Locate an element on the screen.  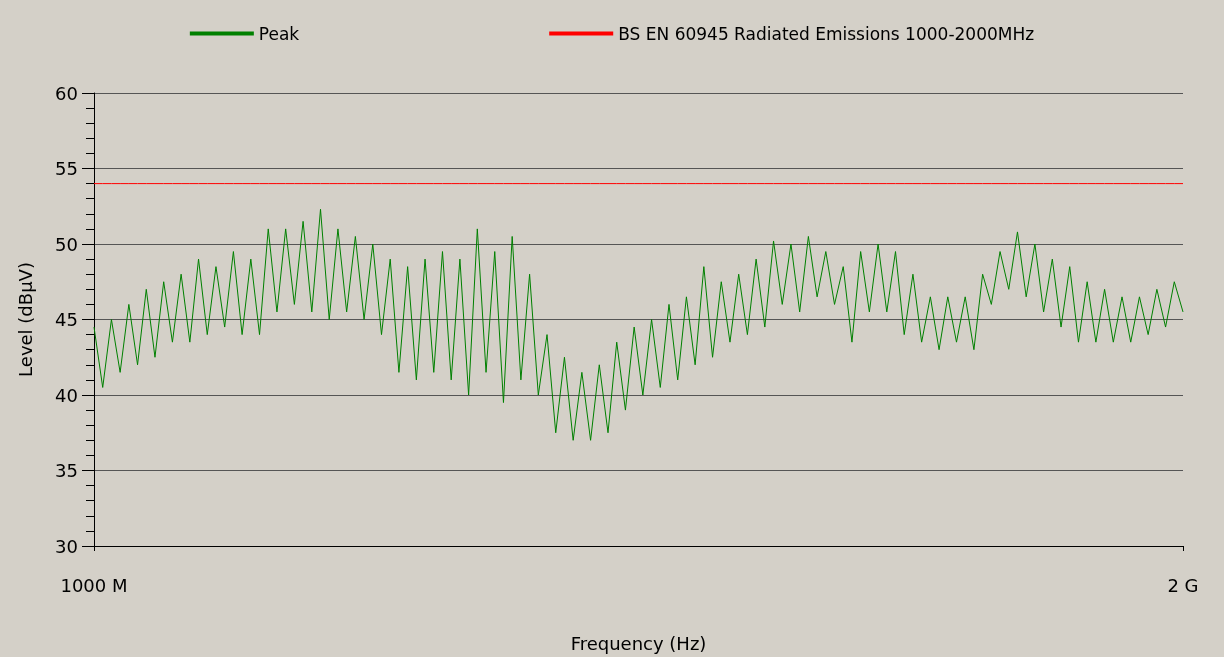
y-tick-label: 45 is located at coordinates (66, 319).